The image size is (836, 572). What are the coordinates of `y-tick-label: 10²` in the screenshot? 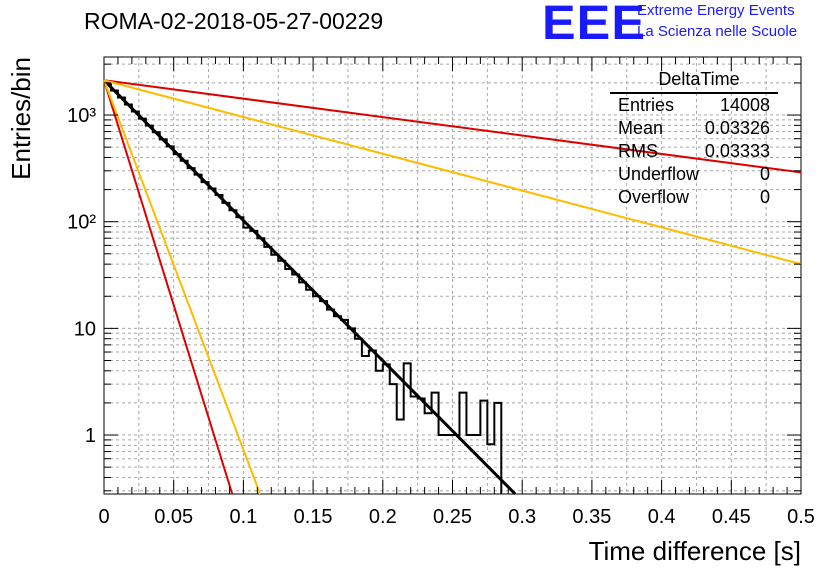 It's located at (81, 223).